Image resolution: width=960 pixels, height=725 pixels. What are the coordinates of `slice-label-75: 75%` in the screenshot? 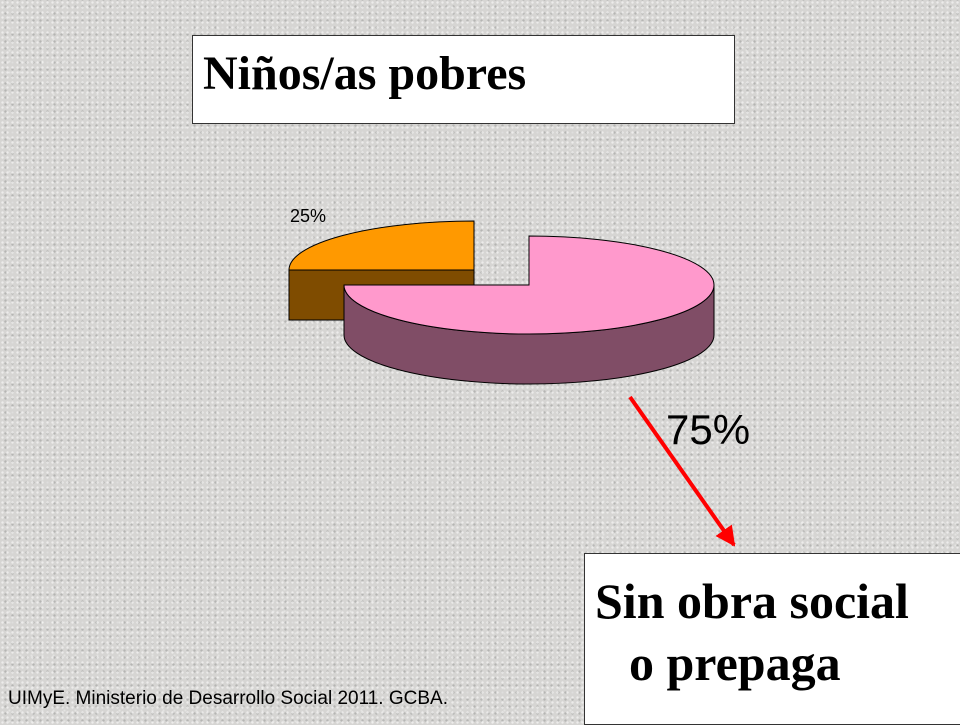 It's located at (708, 429).